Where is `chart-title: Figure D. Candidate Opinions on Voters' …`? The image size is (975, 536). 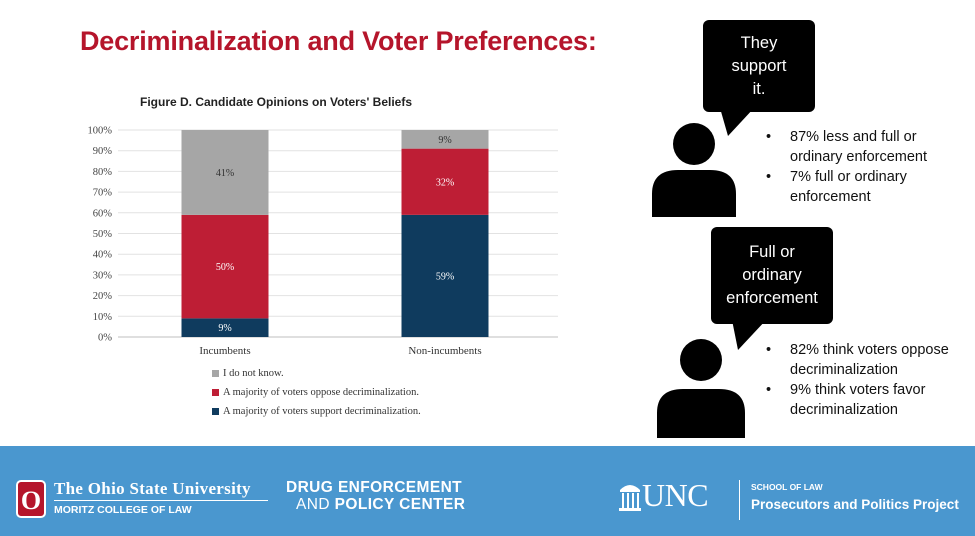 chart-title: Figure D. Candidate Opinions on Voters' … is located at coordinates (276, 102).